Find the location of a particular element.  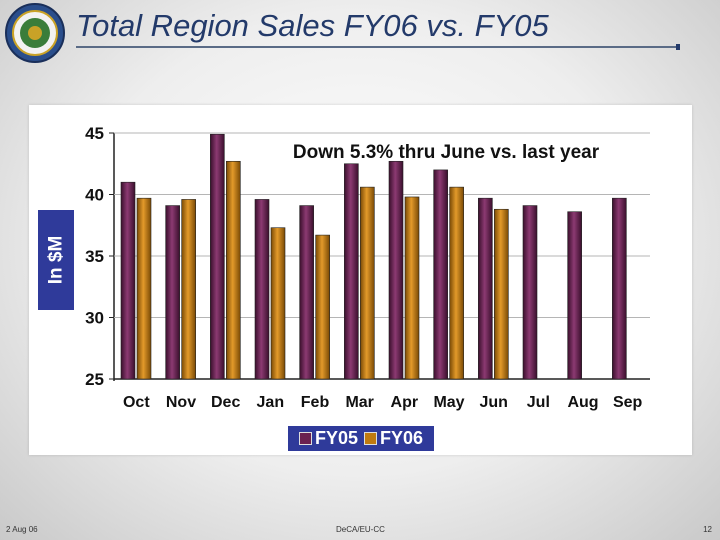

bar-fy05-jun is located at coordinates (485, 288).